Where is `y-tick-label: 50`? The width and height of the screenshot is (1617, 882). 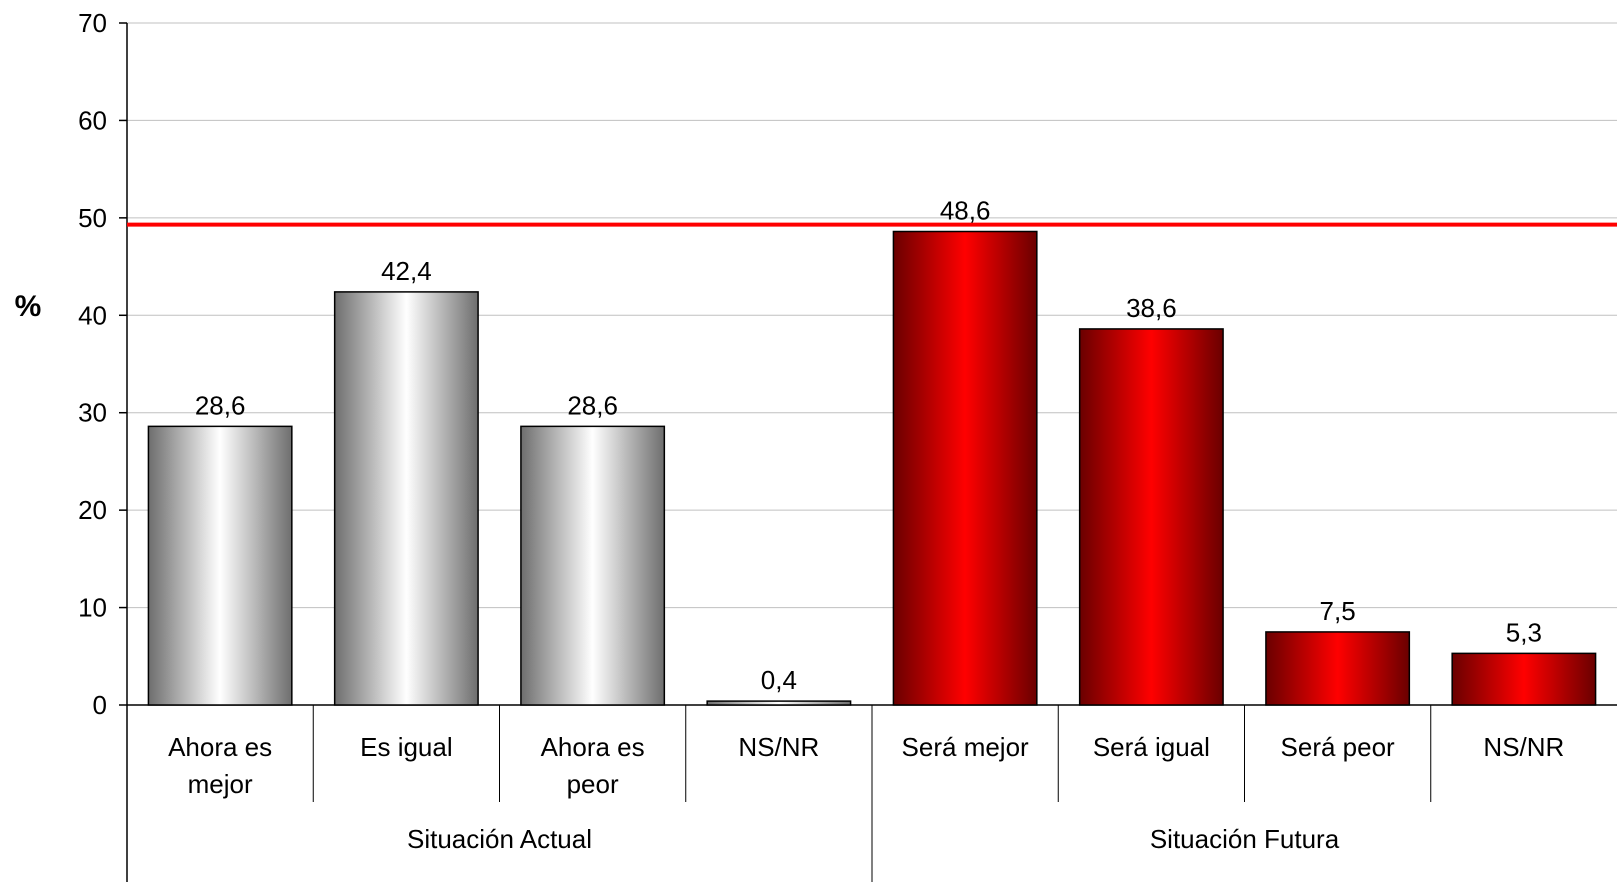
y-tick-label: 50 is located at coordinates (92, 218).